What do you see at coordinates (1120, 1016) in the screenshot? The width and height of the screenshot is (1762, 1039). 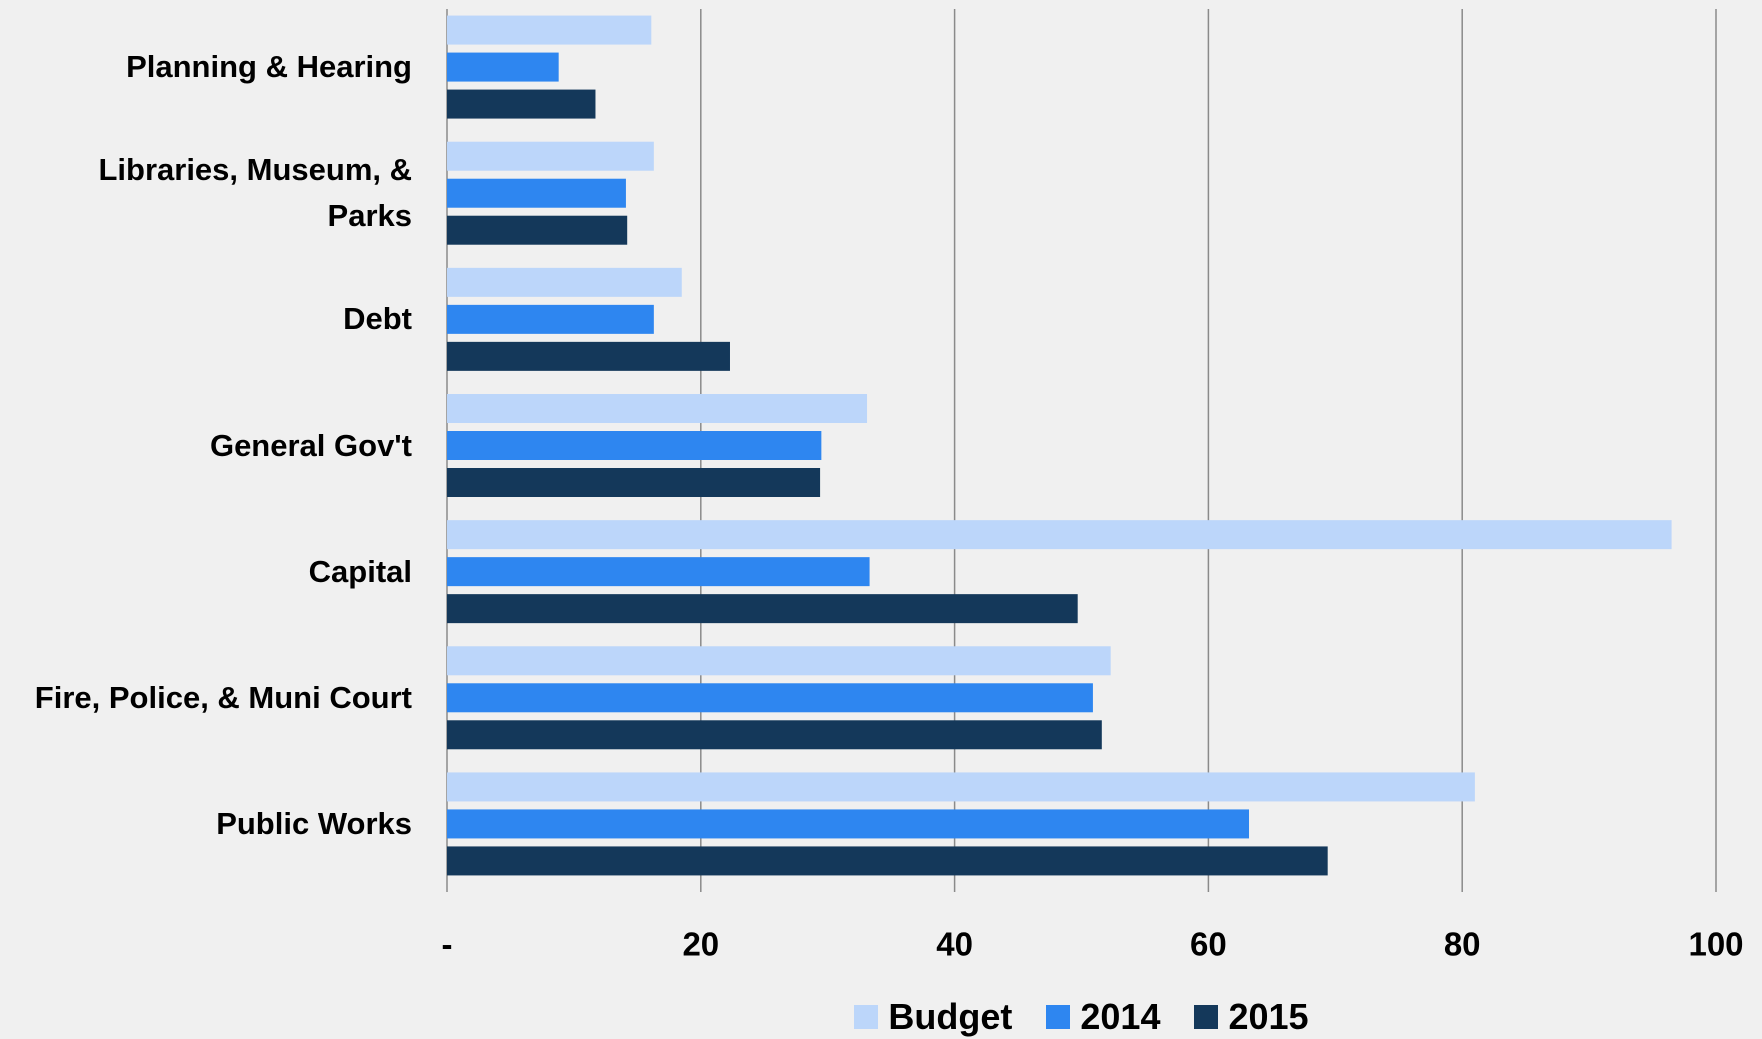 I see `legend-label: 2014` at bounding box center [1120, 1016].